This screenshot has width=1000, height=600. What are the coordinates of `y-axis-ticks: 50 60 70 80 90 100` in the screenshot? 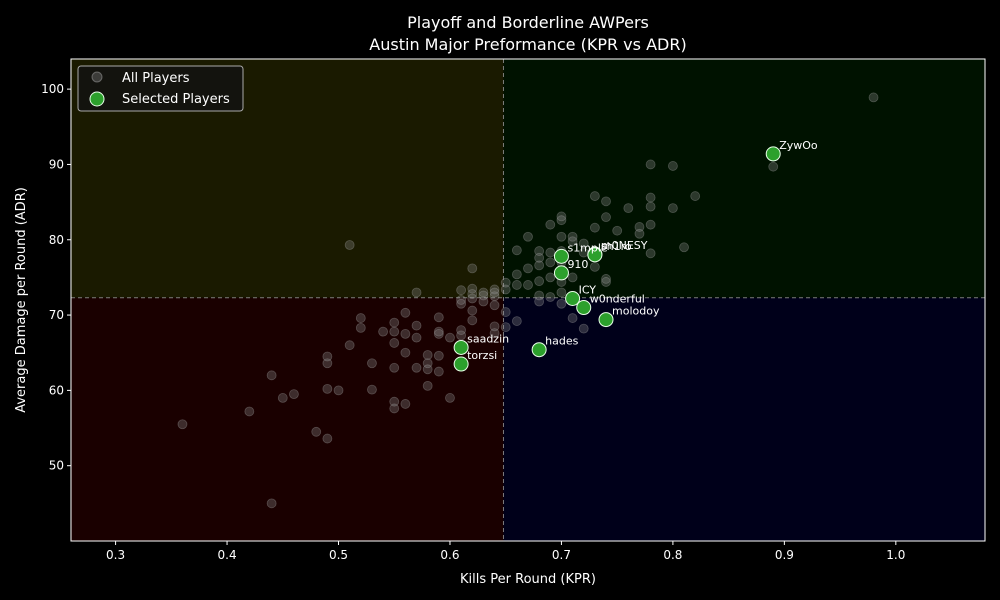 It's located at (56, 277).